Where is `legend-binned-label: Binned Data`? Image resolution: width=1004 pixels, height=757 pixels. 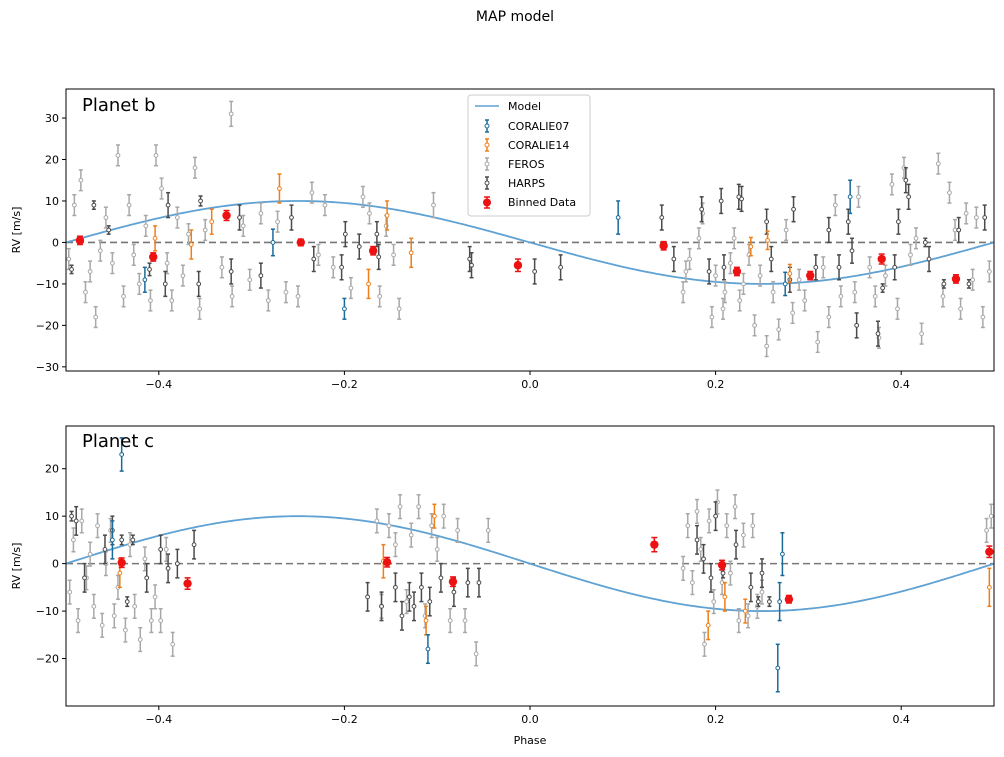 legend-binned-label: Binned Data is located at coordinates (542, 202).